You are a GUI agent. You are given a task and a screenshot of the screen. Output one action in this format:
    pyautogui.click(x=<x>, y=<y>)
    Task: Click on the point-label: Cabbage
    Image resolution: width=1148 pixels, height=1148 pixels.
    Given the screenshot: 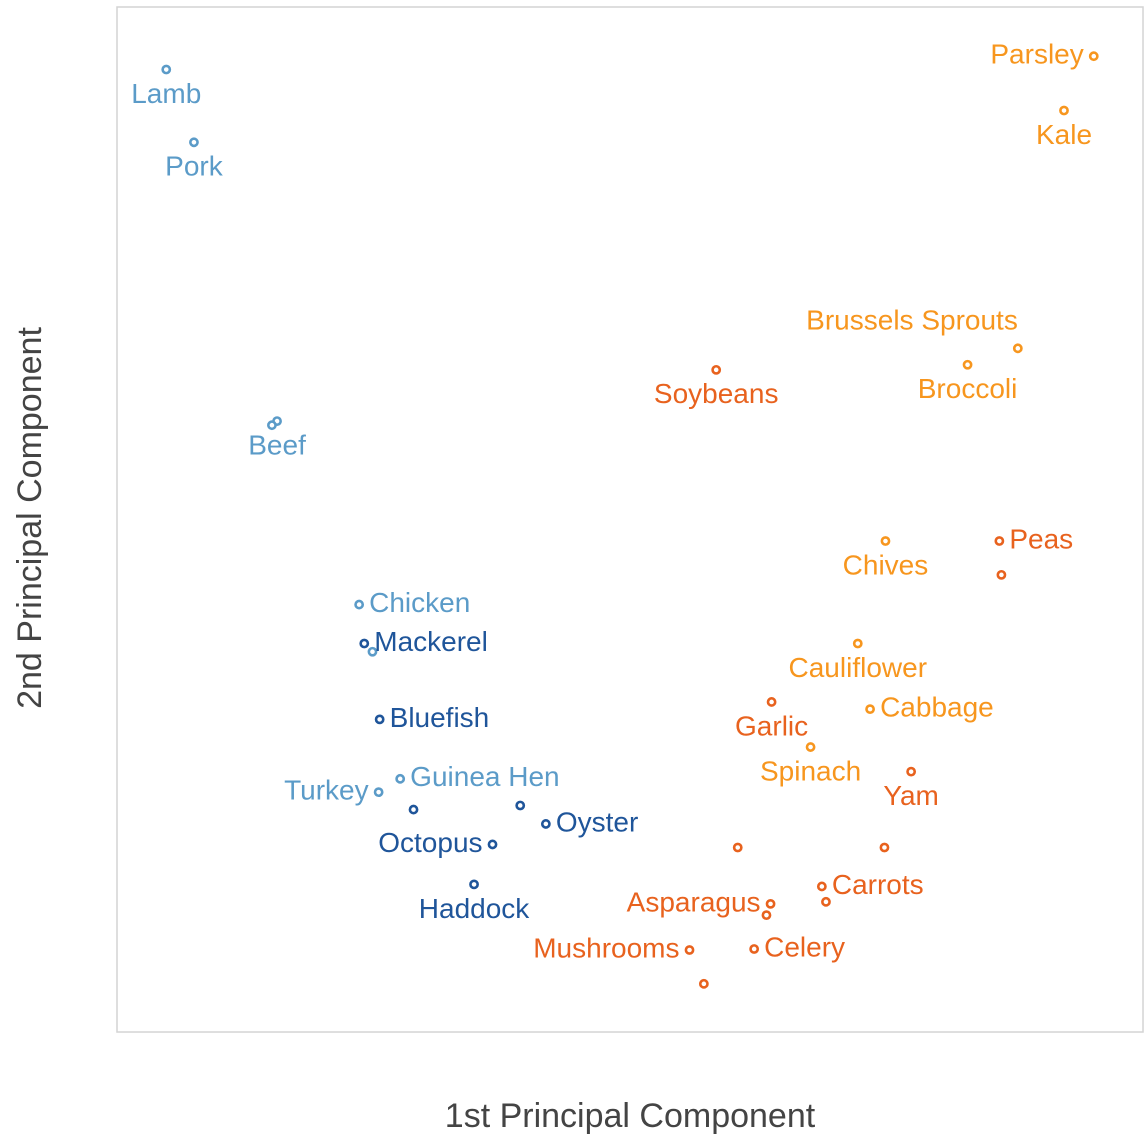 What is the action you would take?
    pyautogui.click(x=937, y=707)
    